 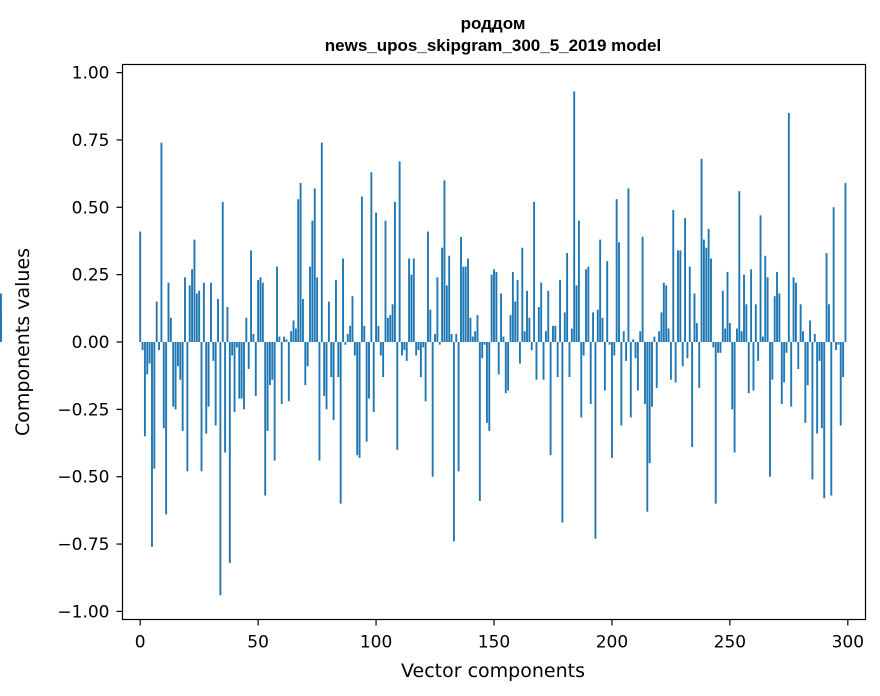 What do you see at coordinates (83, 545) in the screenshot?
I see `y-tick-label: −0.75` at bounding box center [83, 545].